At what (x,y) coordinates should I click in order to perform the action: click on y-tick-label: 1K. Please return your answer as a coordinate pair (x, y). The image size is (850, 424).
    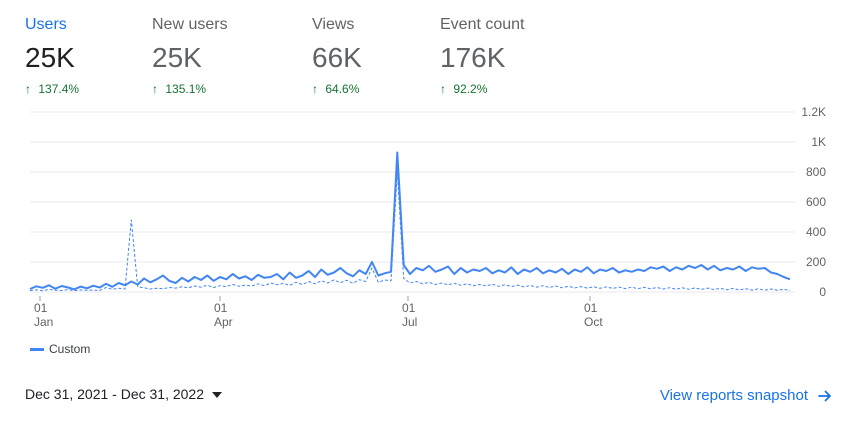
    Looking at the image, I should click on (818, 142).